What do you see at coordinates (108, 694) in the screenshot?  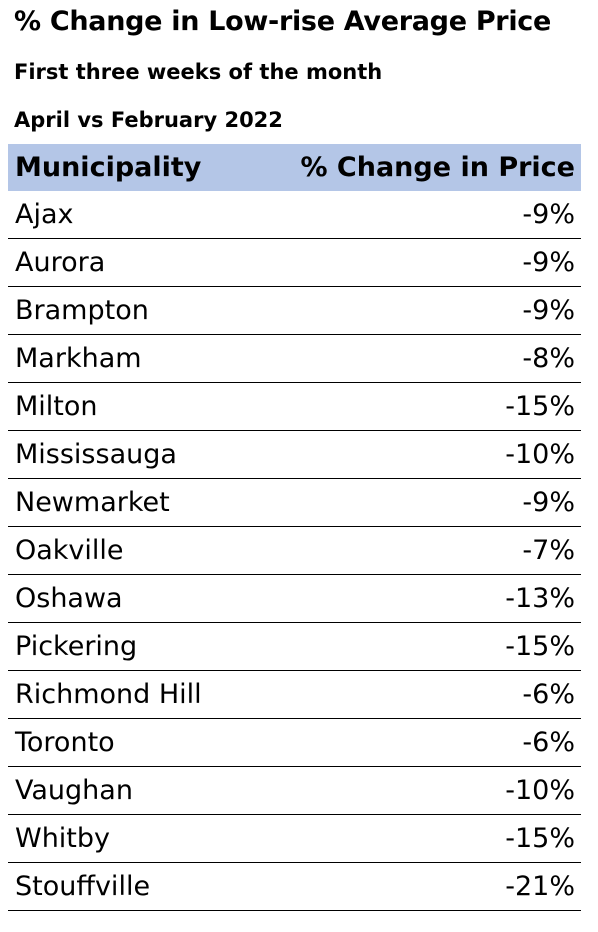 I see `municipality-cell: Richmond Hill` at bounding box center [108, 694].